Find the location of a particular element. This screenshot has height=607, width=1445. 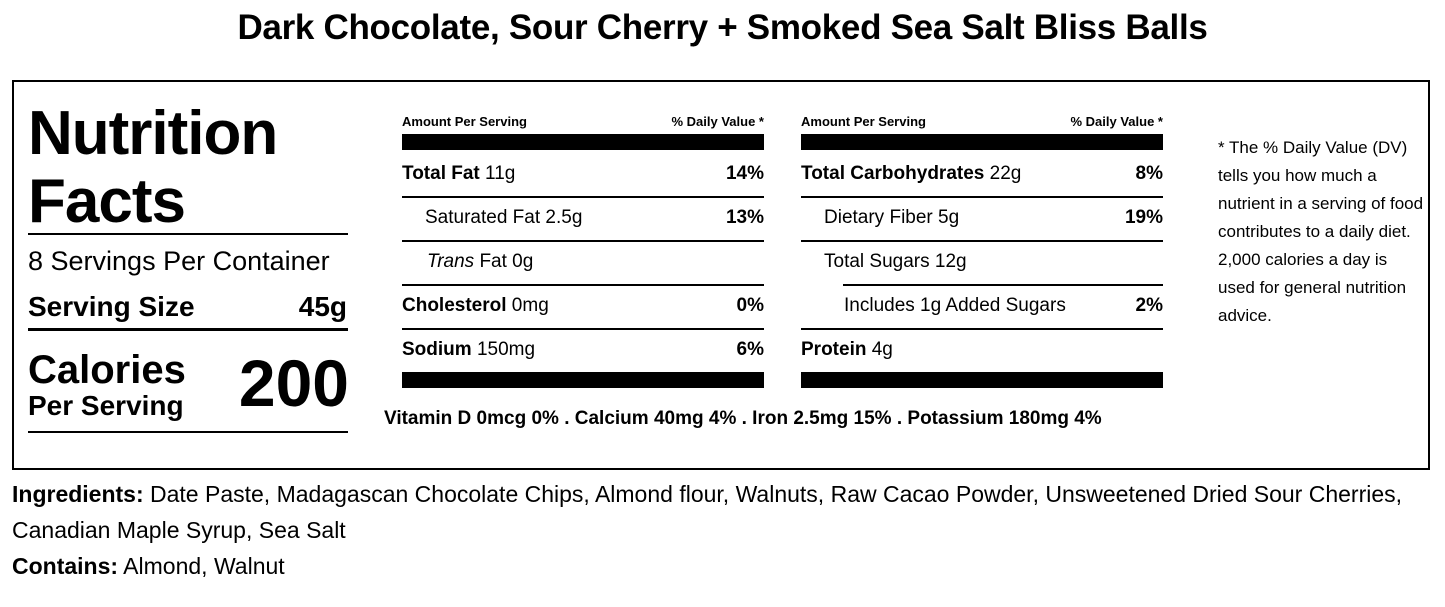

nutrient-amount: 0mg is located at coordinates (527, 305).